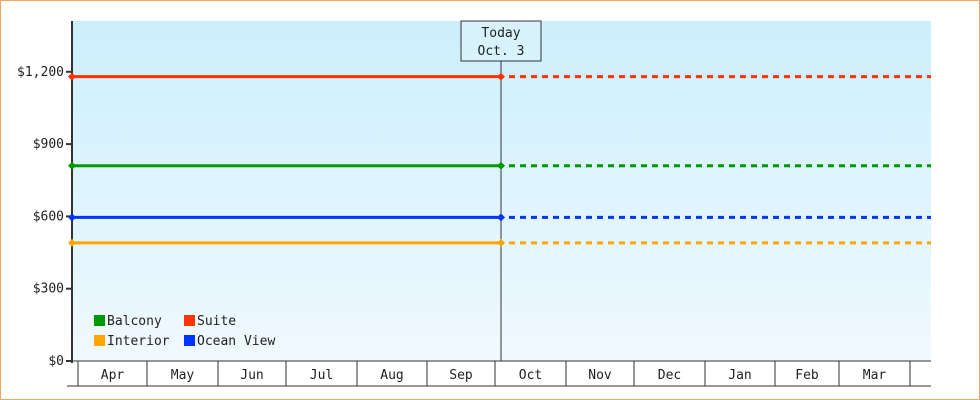 Image resolution: width=980 pixels, height=400 pixels. Describe the element at coordinates (113, 375) in the screenshot. I see `x-tick-label: Apr` at that location.